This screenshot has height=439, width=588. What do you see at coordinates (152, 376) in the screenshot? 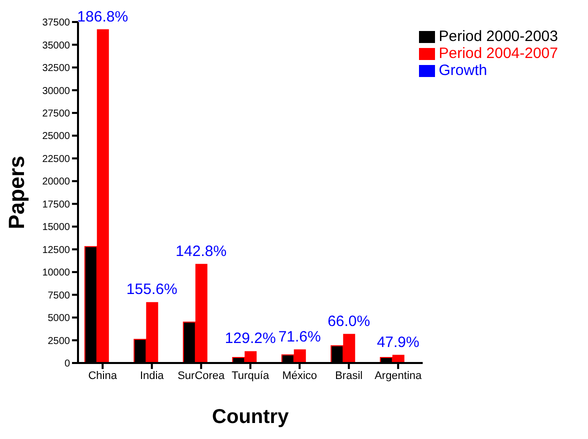
I see `x-tick-label: India` at bounding box center [152, 376].